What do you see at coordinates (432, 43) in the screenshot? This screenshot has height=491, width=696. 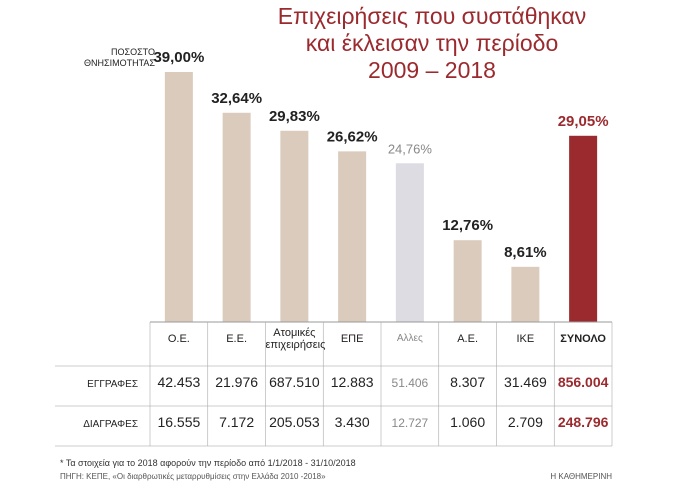 I see `chart-title: και έκλεισαν την περίοδο` at bounding box center [432, 43].